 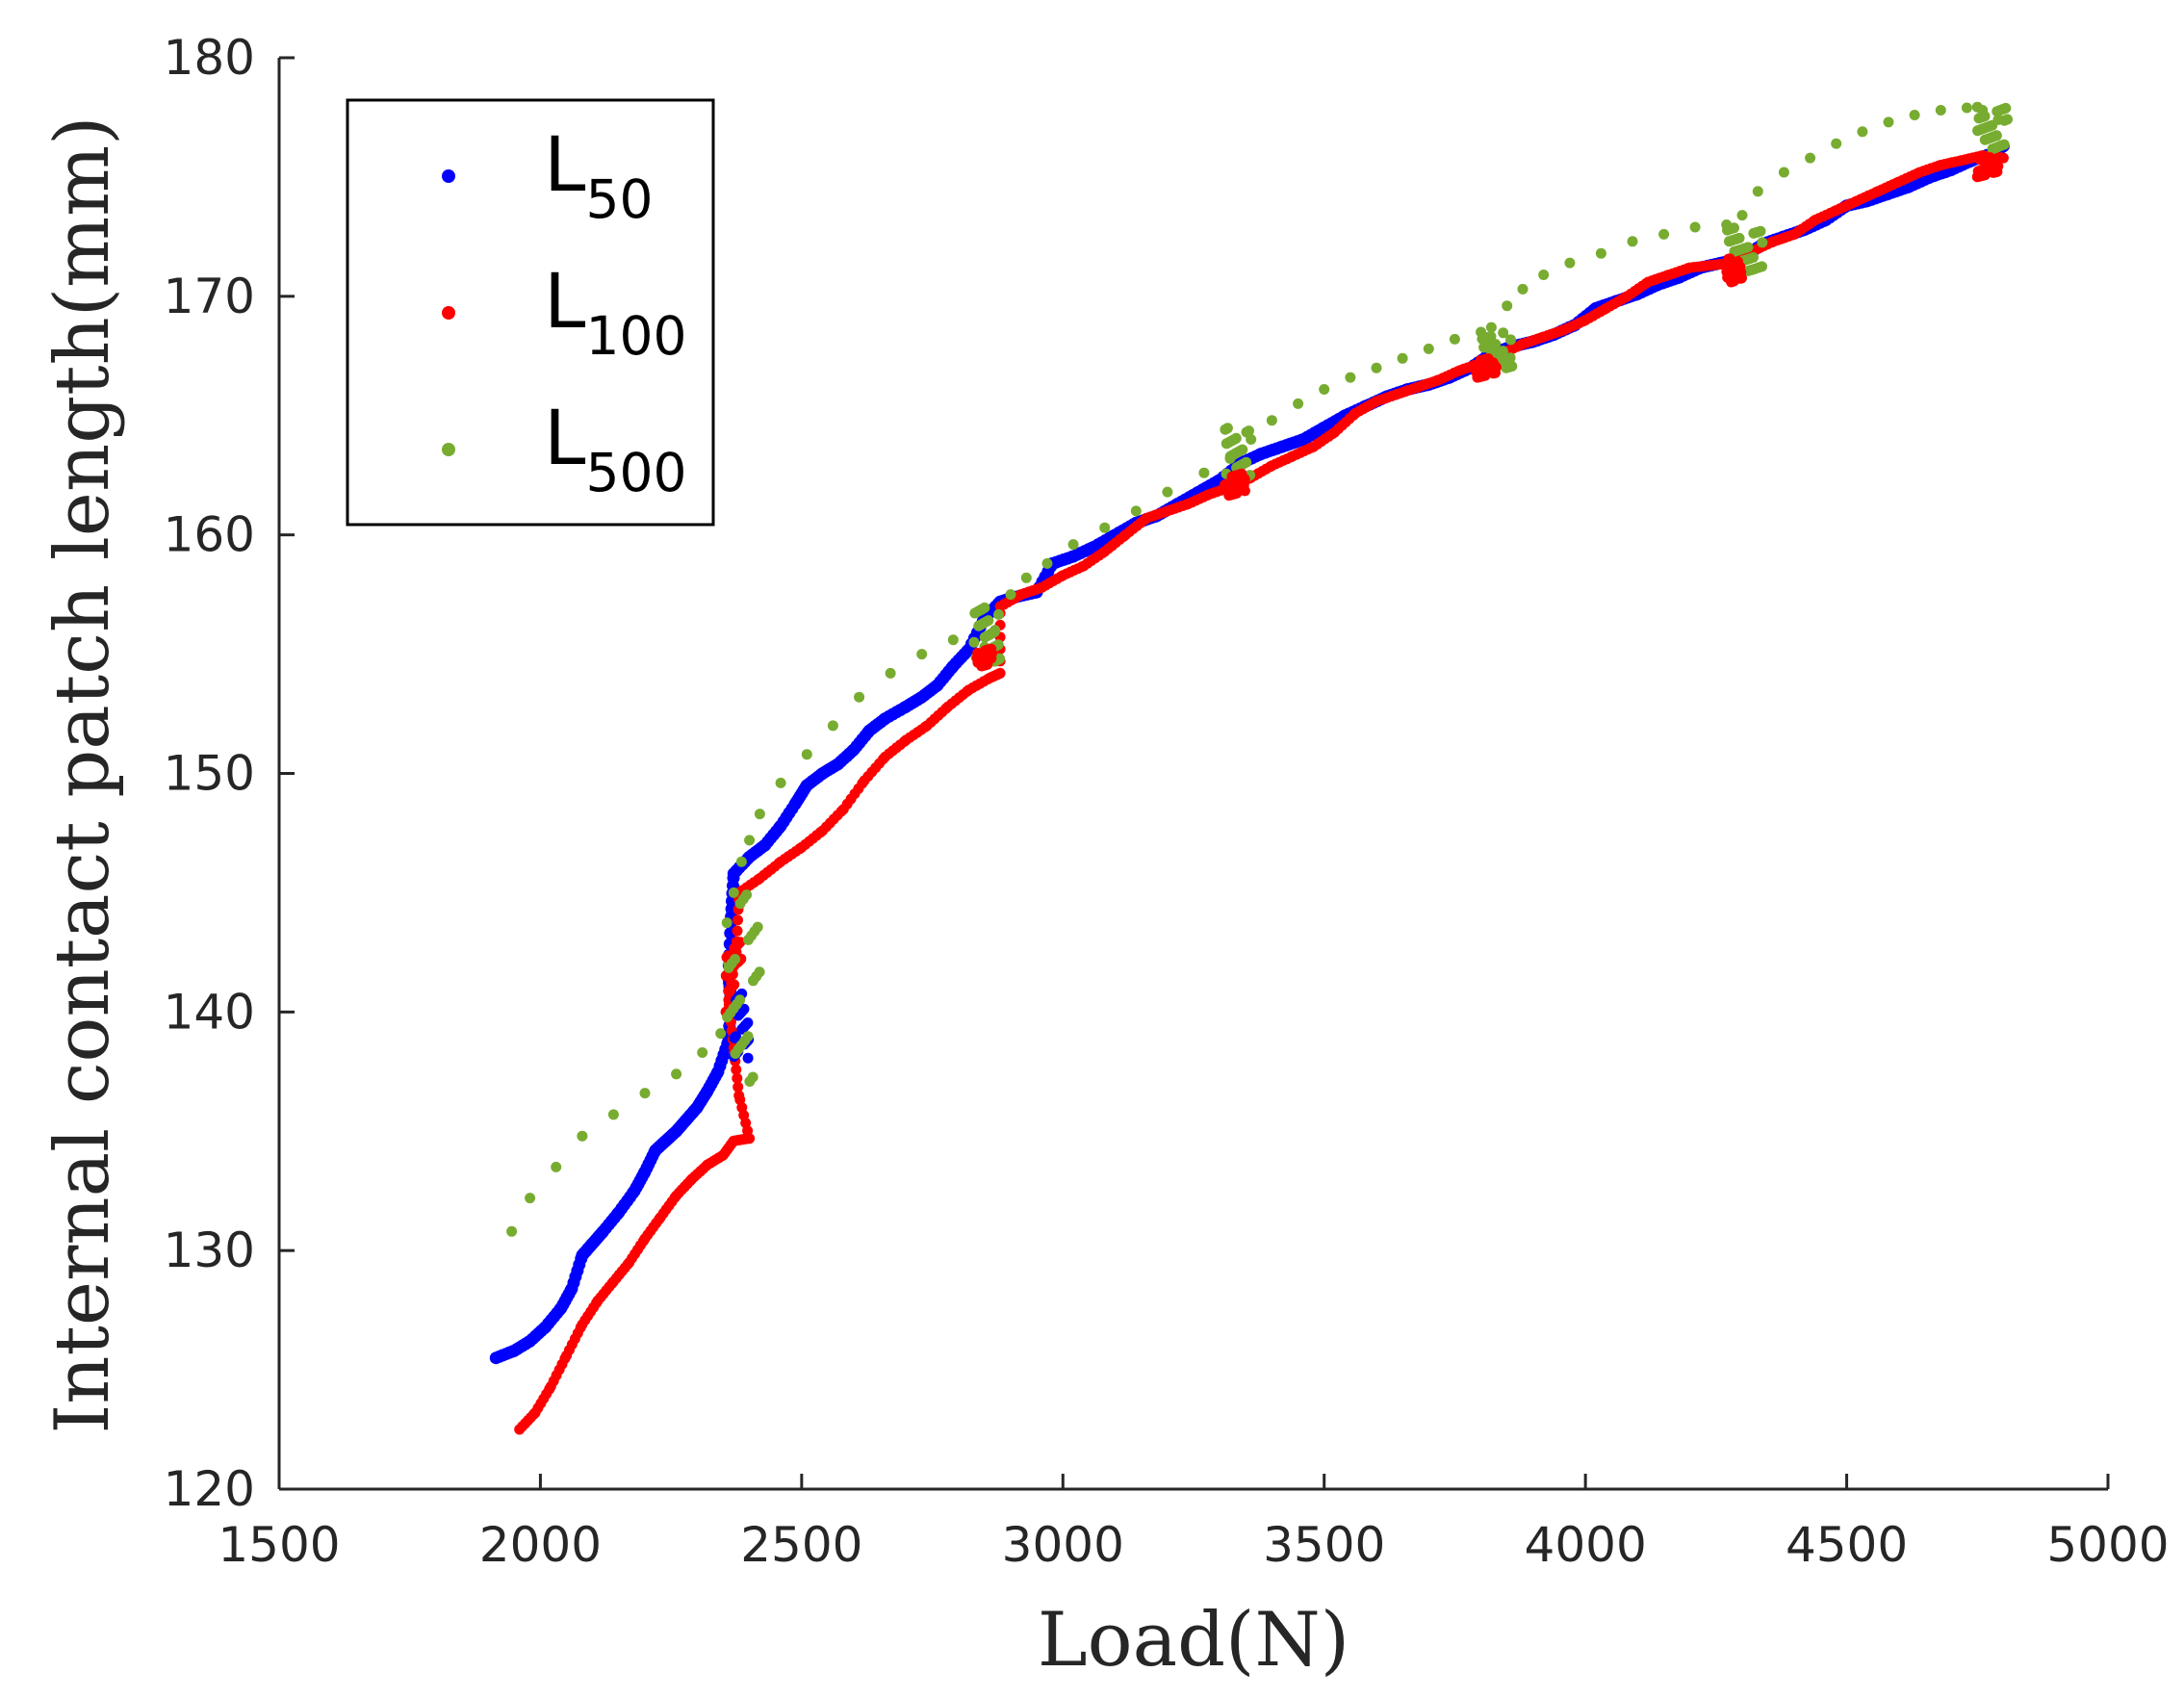 What do you see at coordinates (448, 176) in the screenshot?
I see `legend-marker-l50` at bounding box center [448, 176].